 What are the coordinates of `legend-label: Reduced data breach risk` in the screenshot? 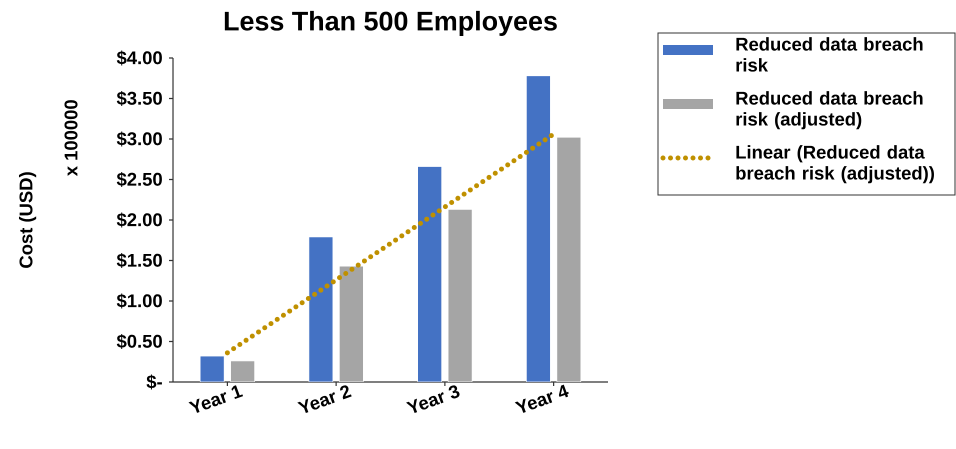 It's located at (829, 54).